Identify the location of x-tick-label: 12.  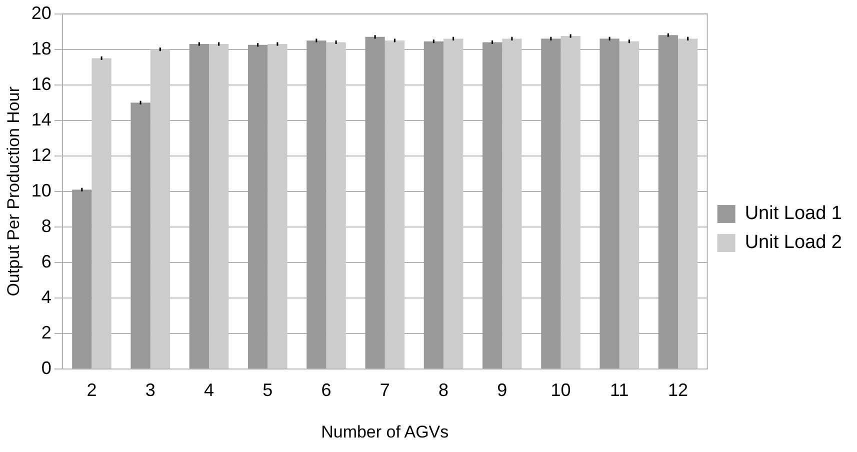
(678, 390).